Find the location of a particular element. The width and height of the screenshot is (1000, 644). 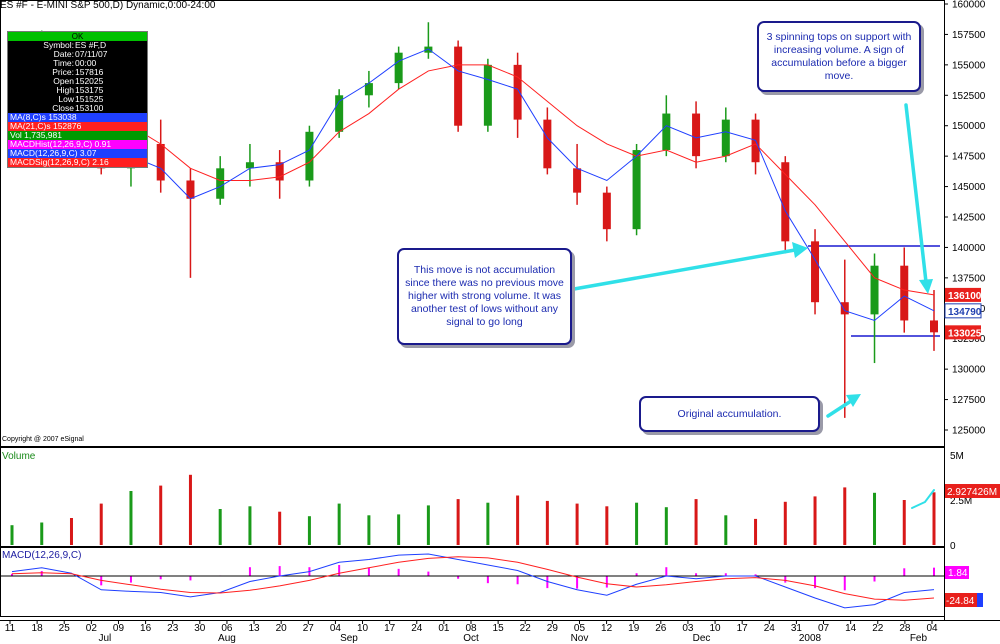

price-tick-label: 150000 is located at coordinates (969, 126).